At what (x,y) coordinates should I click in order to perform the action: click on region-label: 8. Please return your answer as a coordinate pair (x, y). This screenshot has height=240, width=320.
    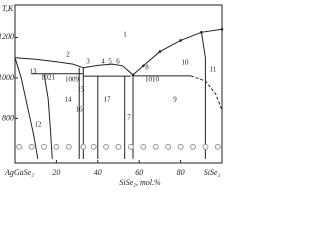
    Looking at the image, I should click on (147, 68).